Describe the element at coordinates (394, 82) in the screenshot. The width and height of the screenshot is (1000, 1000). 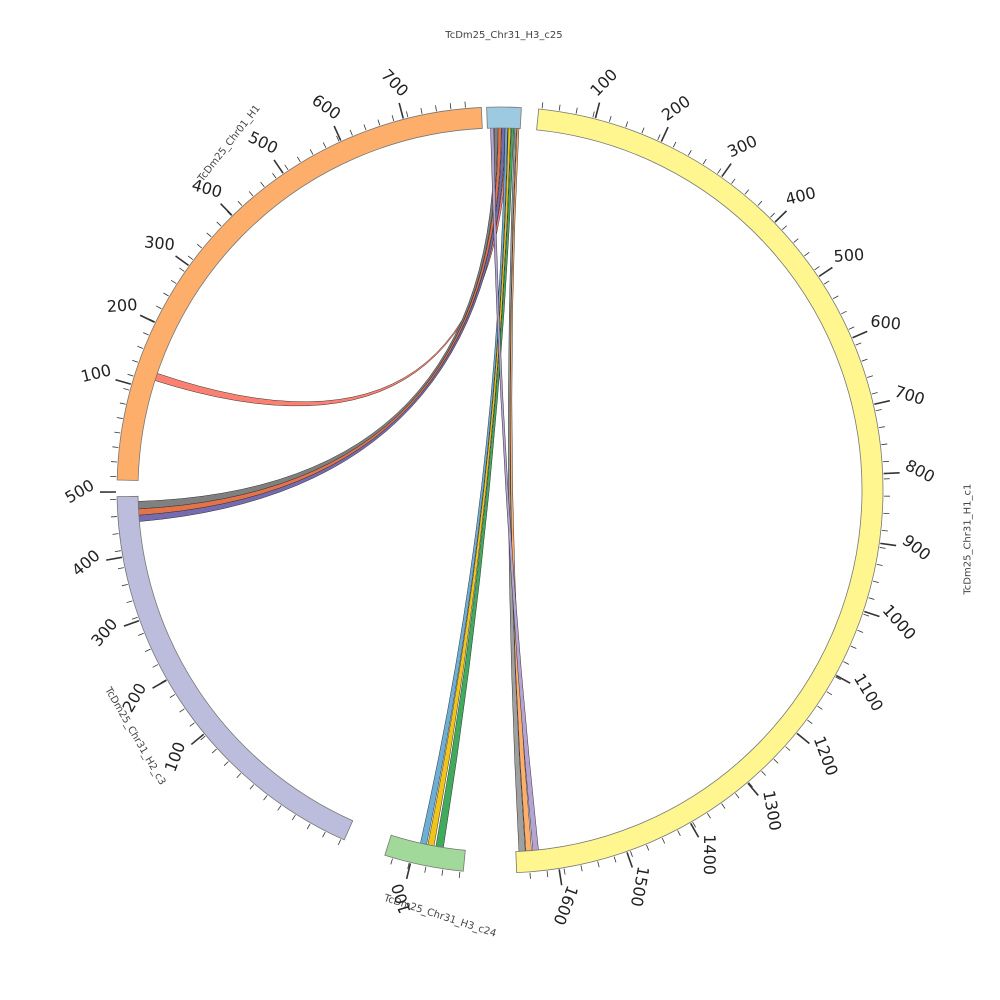
I see `tick-label-tcdm25-chr01-h1-700: 700` at that location.